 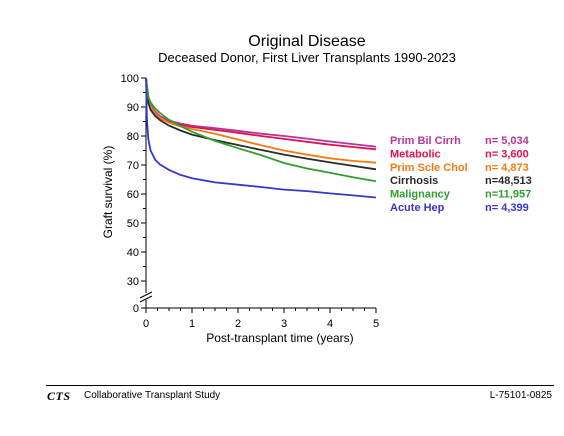 I want to click on series-line-metabolic, so click(x=261, y=114).